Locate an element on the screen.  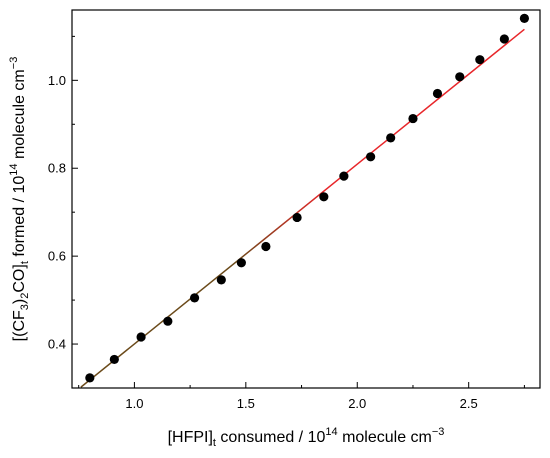
x-tick-label: 1.0 is located at coordinates (134, 403).